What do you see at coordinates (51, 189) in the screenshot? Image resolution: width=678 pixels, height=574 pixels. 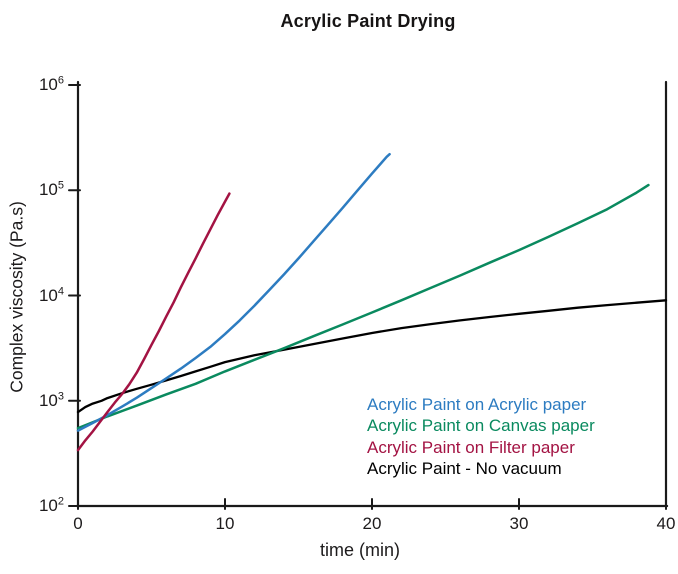 I see `y-tick-label-1e5: 10⁵` at bounding box center [51, 189].